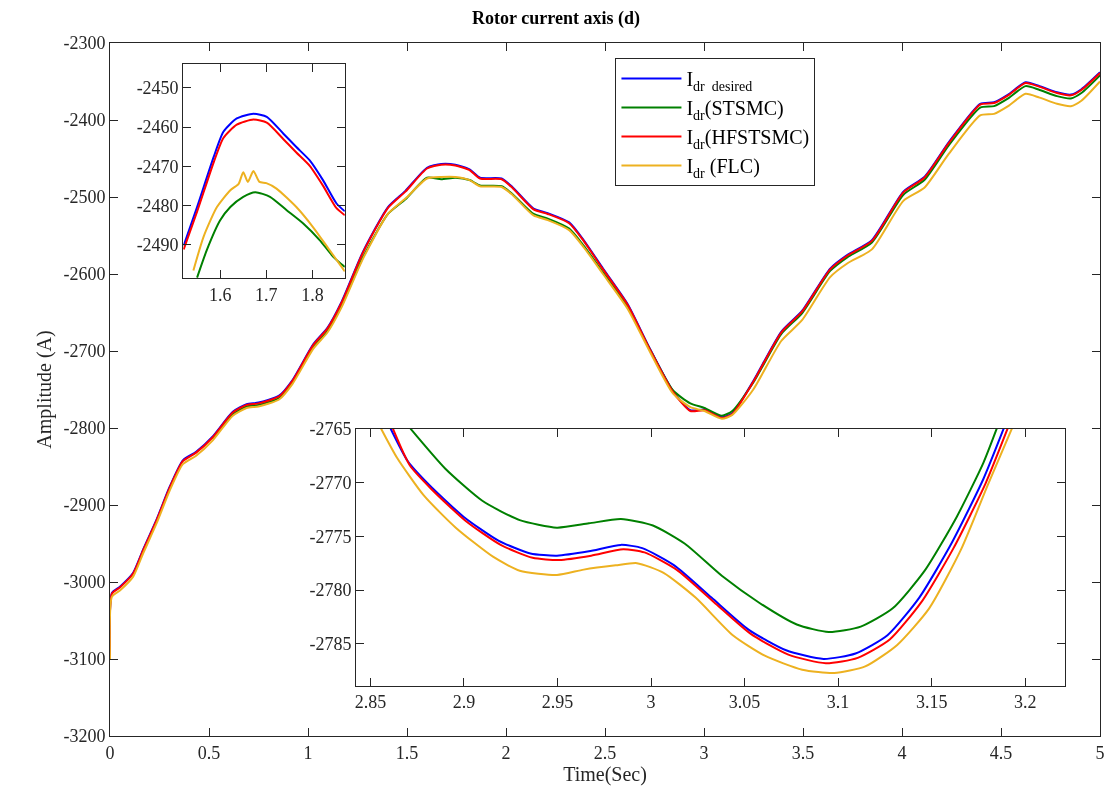 The image size is (1112, 808). Describe the element at coordinates (506, 752) in the screenshot. I see `x-tick-label: 2` at that location.